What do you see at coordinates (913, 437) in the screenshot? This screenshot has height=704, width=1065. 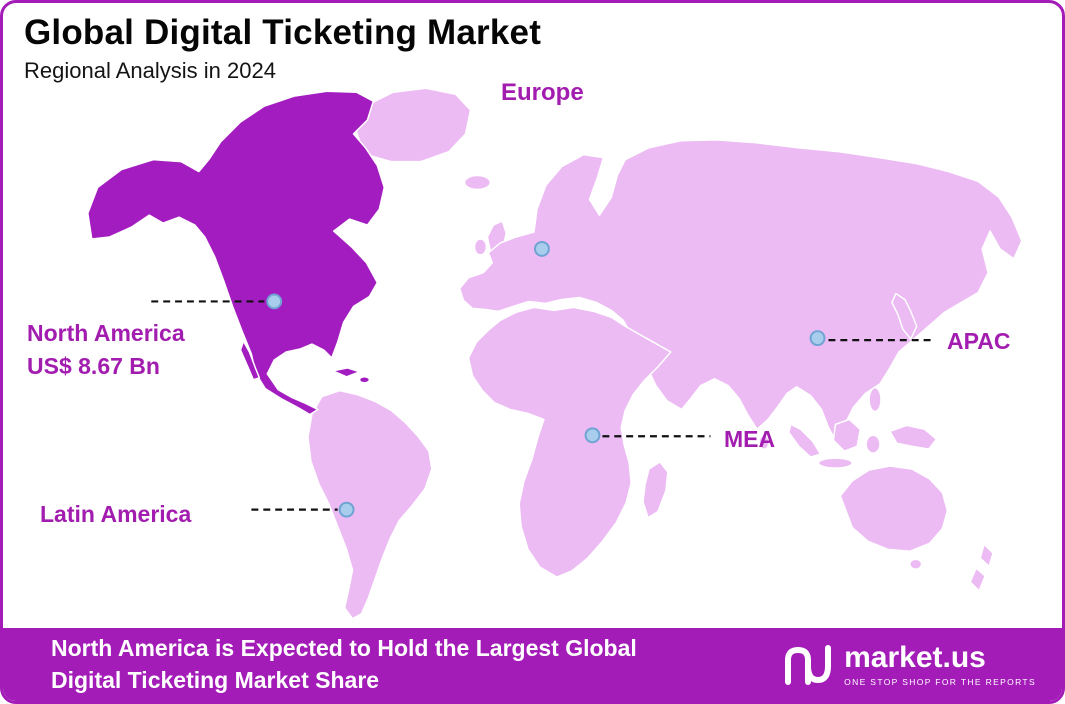 I see `island-new-guinea` at bounding box center [913, 437].